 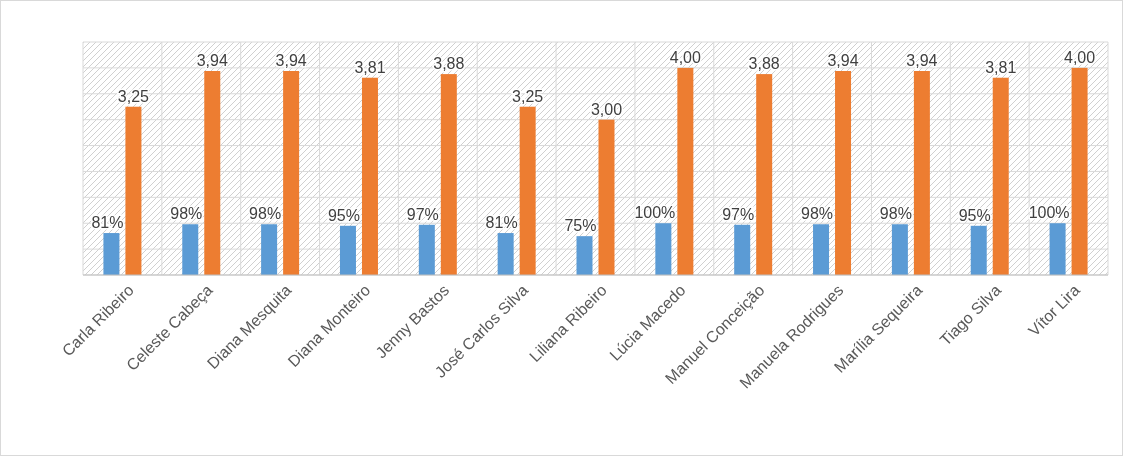 What do you see at coordinates (606, 109) in the screenshot?
I see `data-label: 3,00` at bounding box center [606, 109].